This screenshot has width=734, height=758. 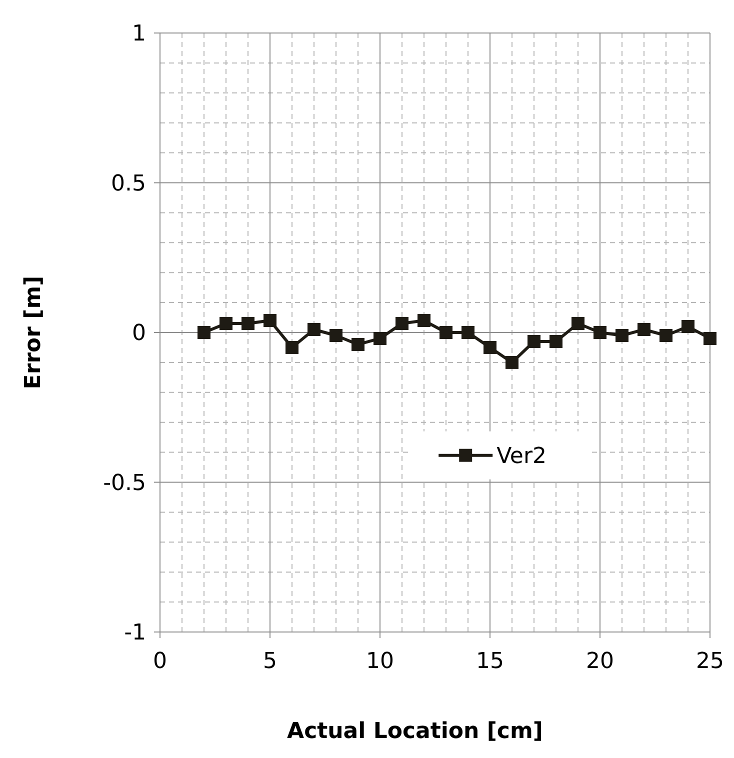 What do you see at coordinates (380, 661) in the screenshot?
I see `x-tick-label: 10` at bounding box center [380, 661].